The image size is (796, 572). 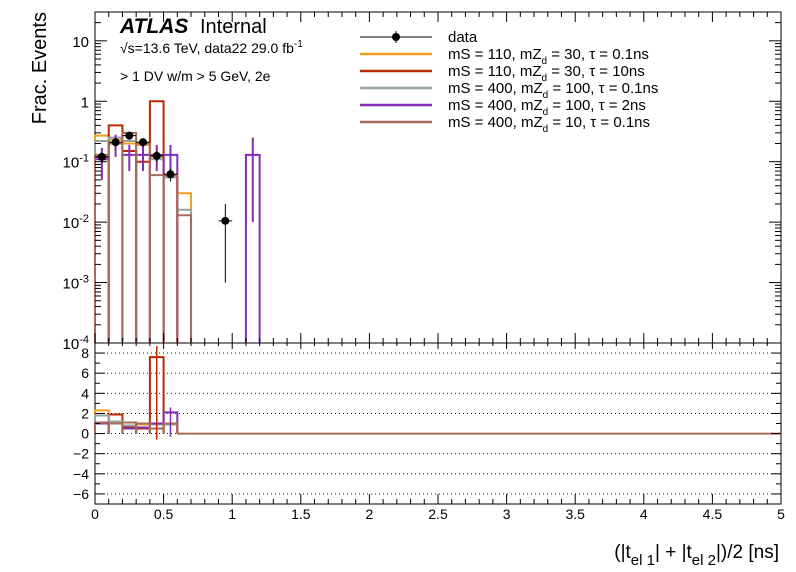 What do you see at coordinates (164, 514) in the screenshot?
I see `x-tick-label: 0.5` at bounding box center [164, 514].